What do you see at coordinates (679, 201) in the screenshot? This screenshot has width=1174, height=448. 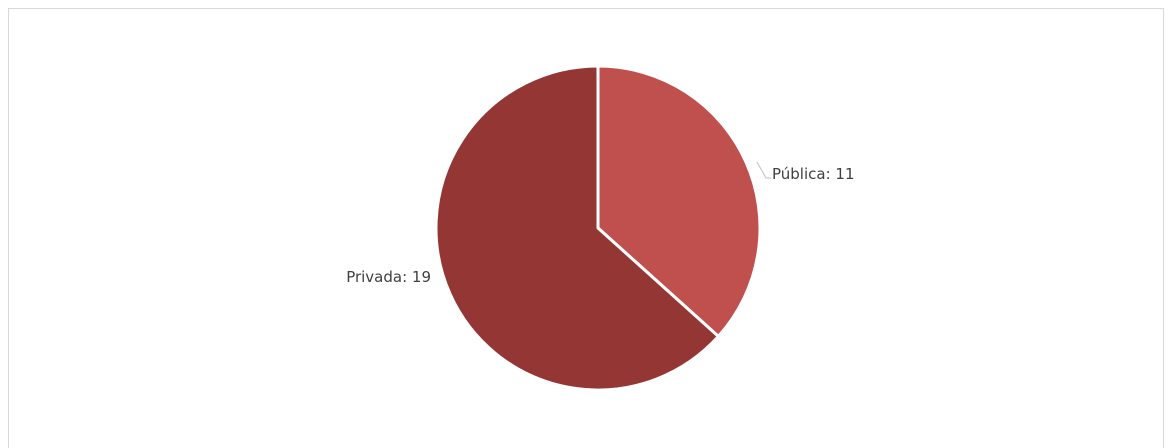 I see `pie-slice-publica` at bounding box center [679, 201].